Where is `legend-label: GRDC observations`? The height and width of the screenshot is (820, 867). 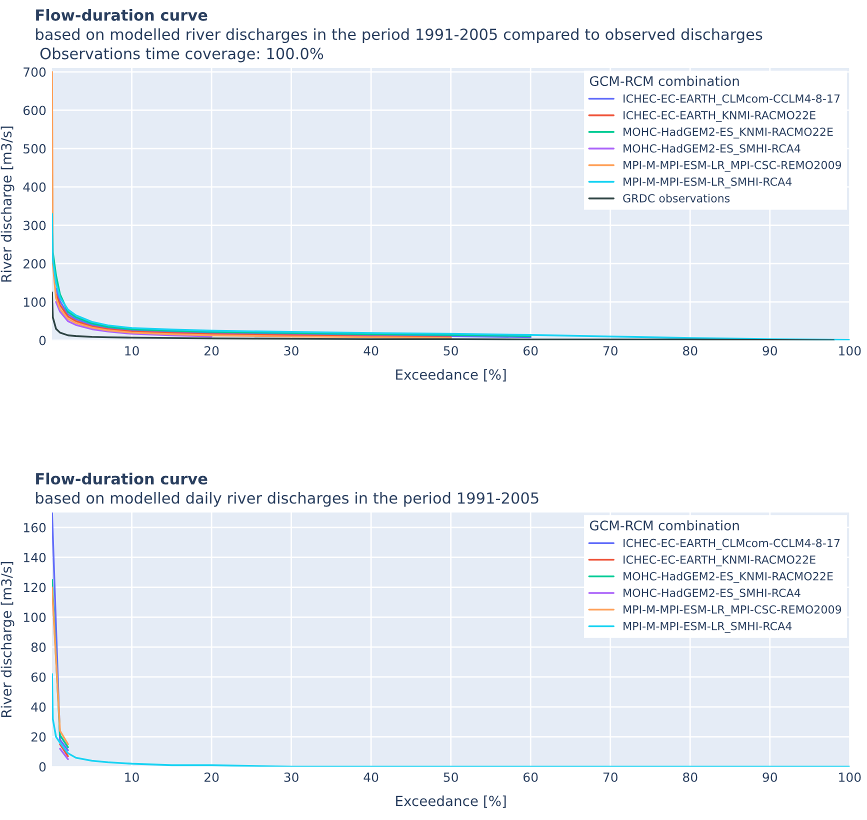 legend-label: GRDC observations is located at coordinates (676, 198).